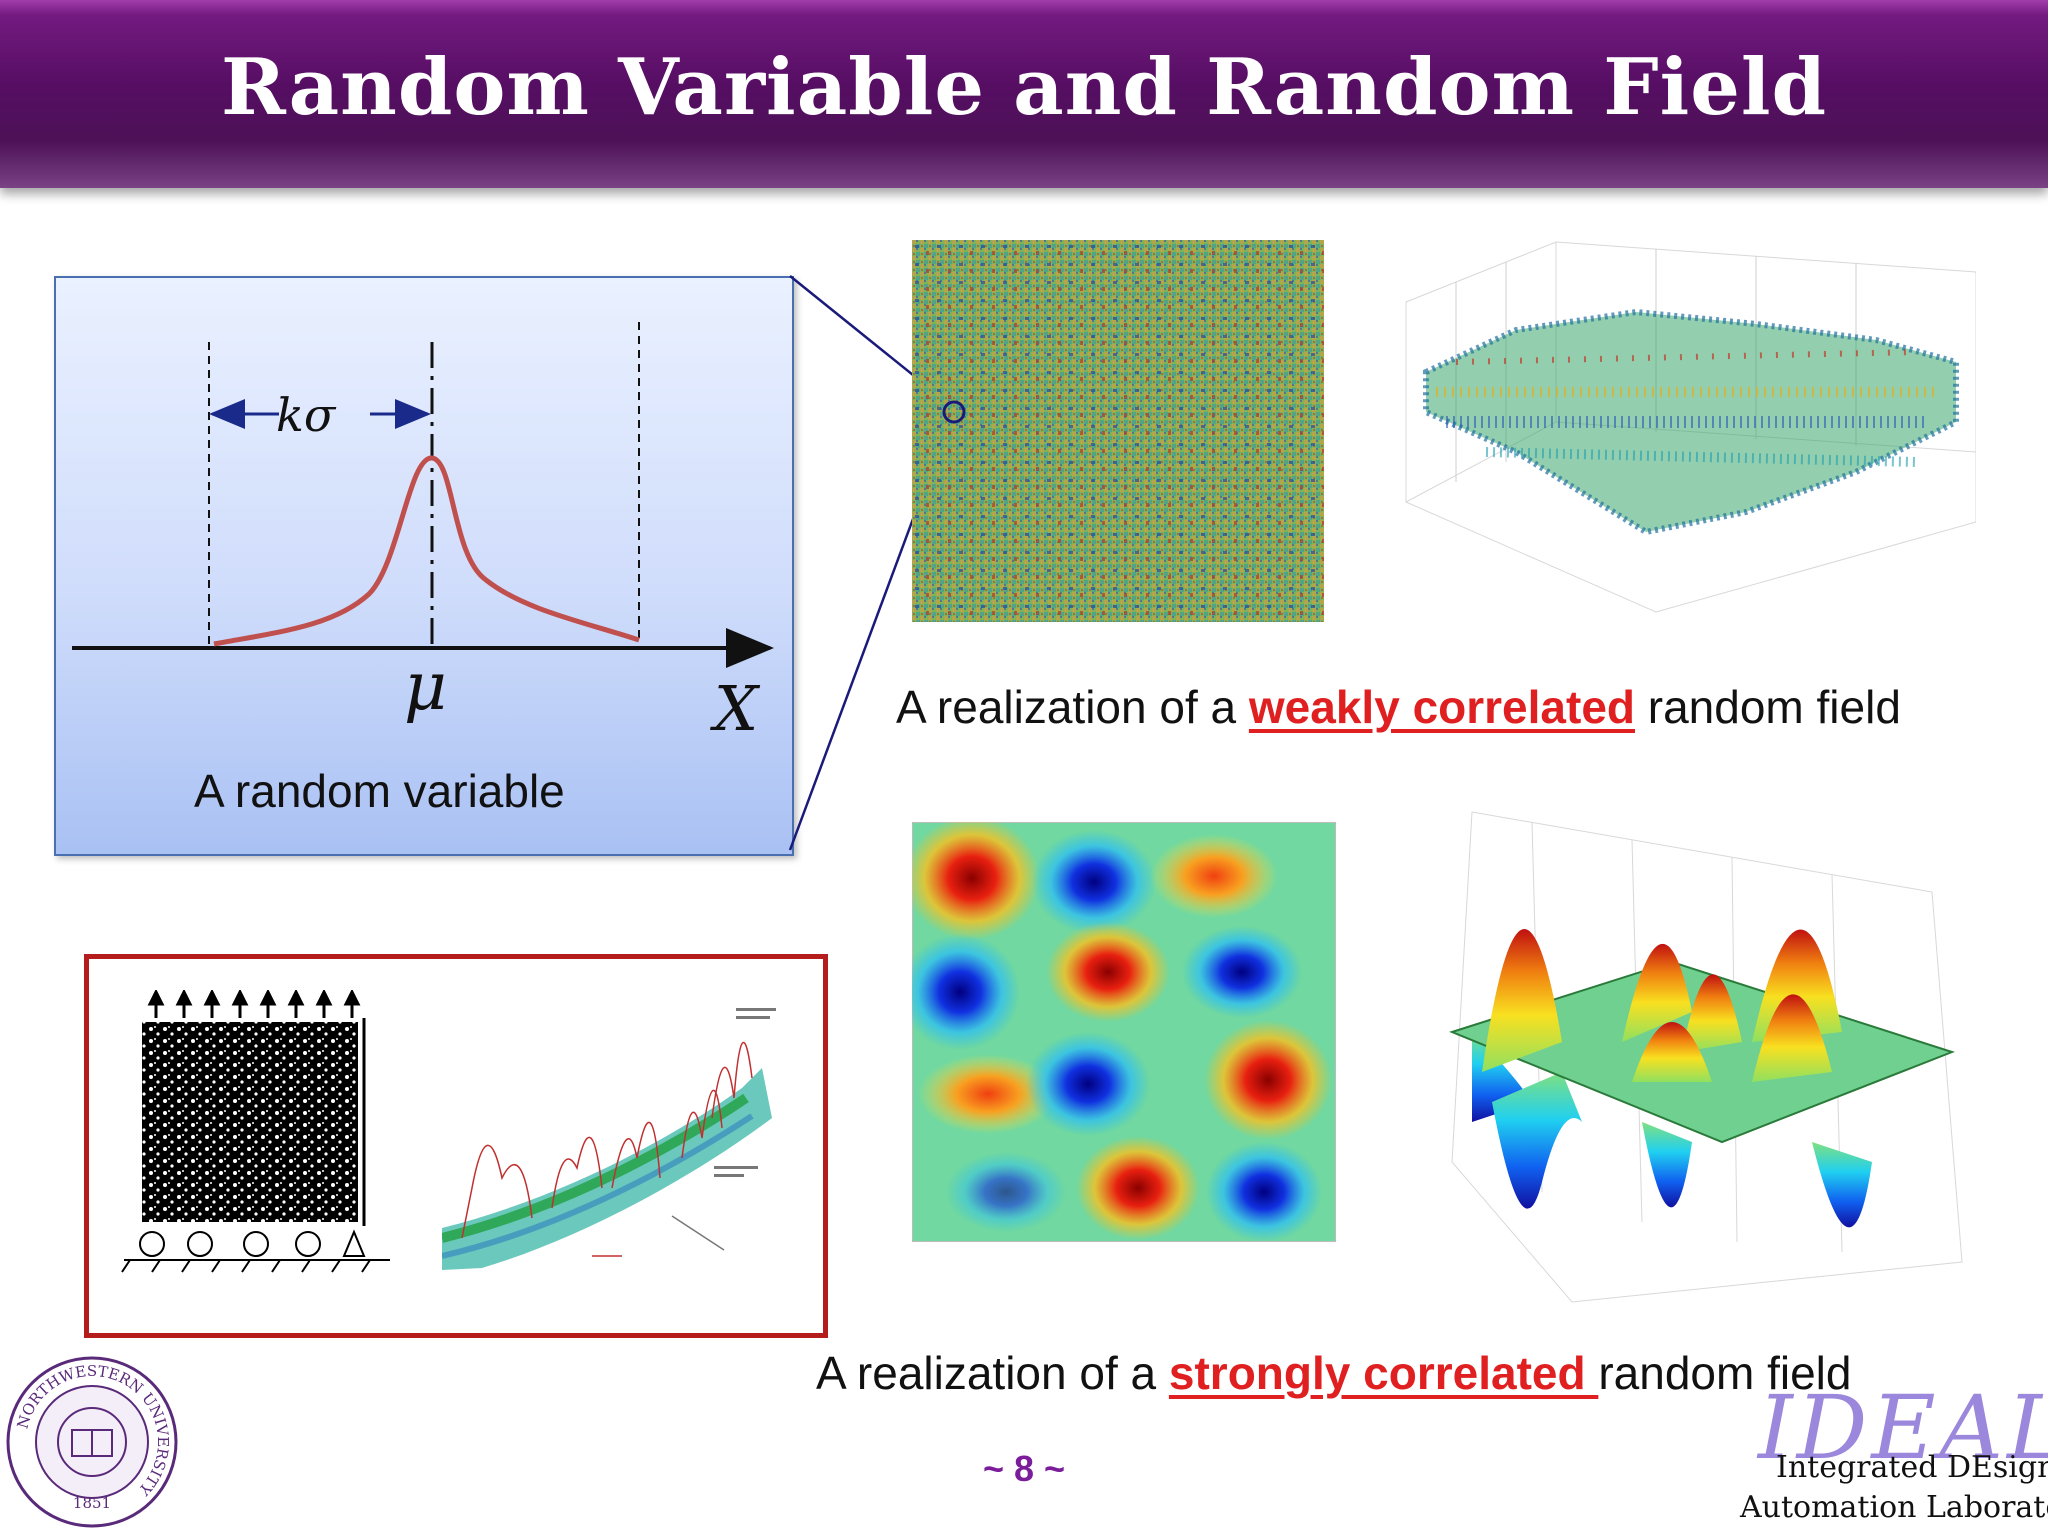  What do you see at coordinates (1072, 707) in the screenshot?
I see `weak-caption-prefix: A realization of a` at bounding box center [1072, 707].